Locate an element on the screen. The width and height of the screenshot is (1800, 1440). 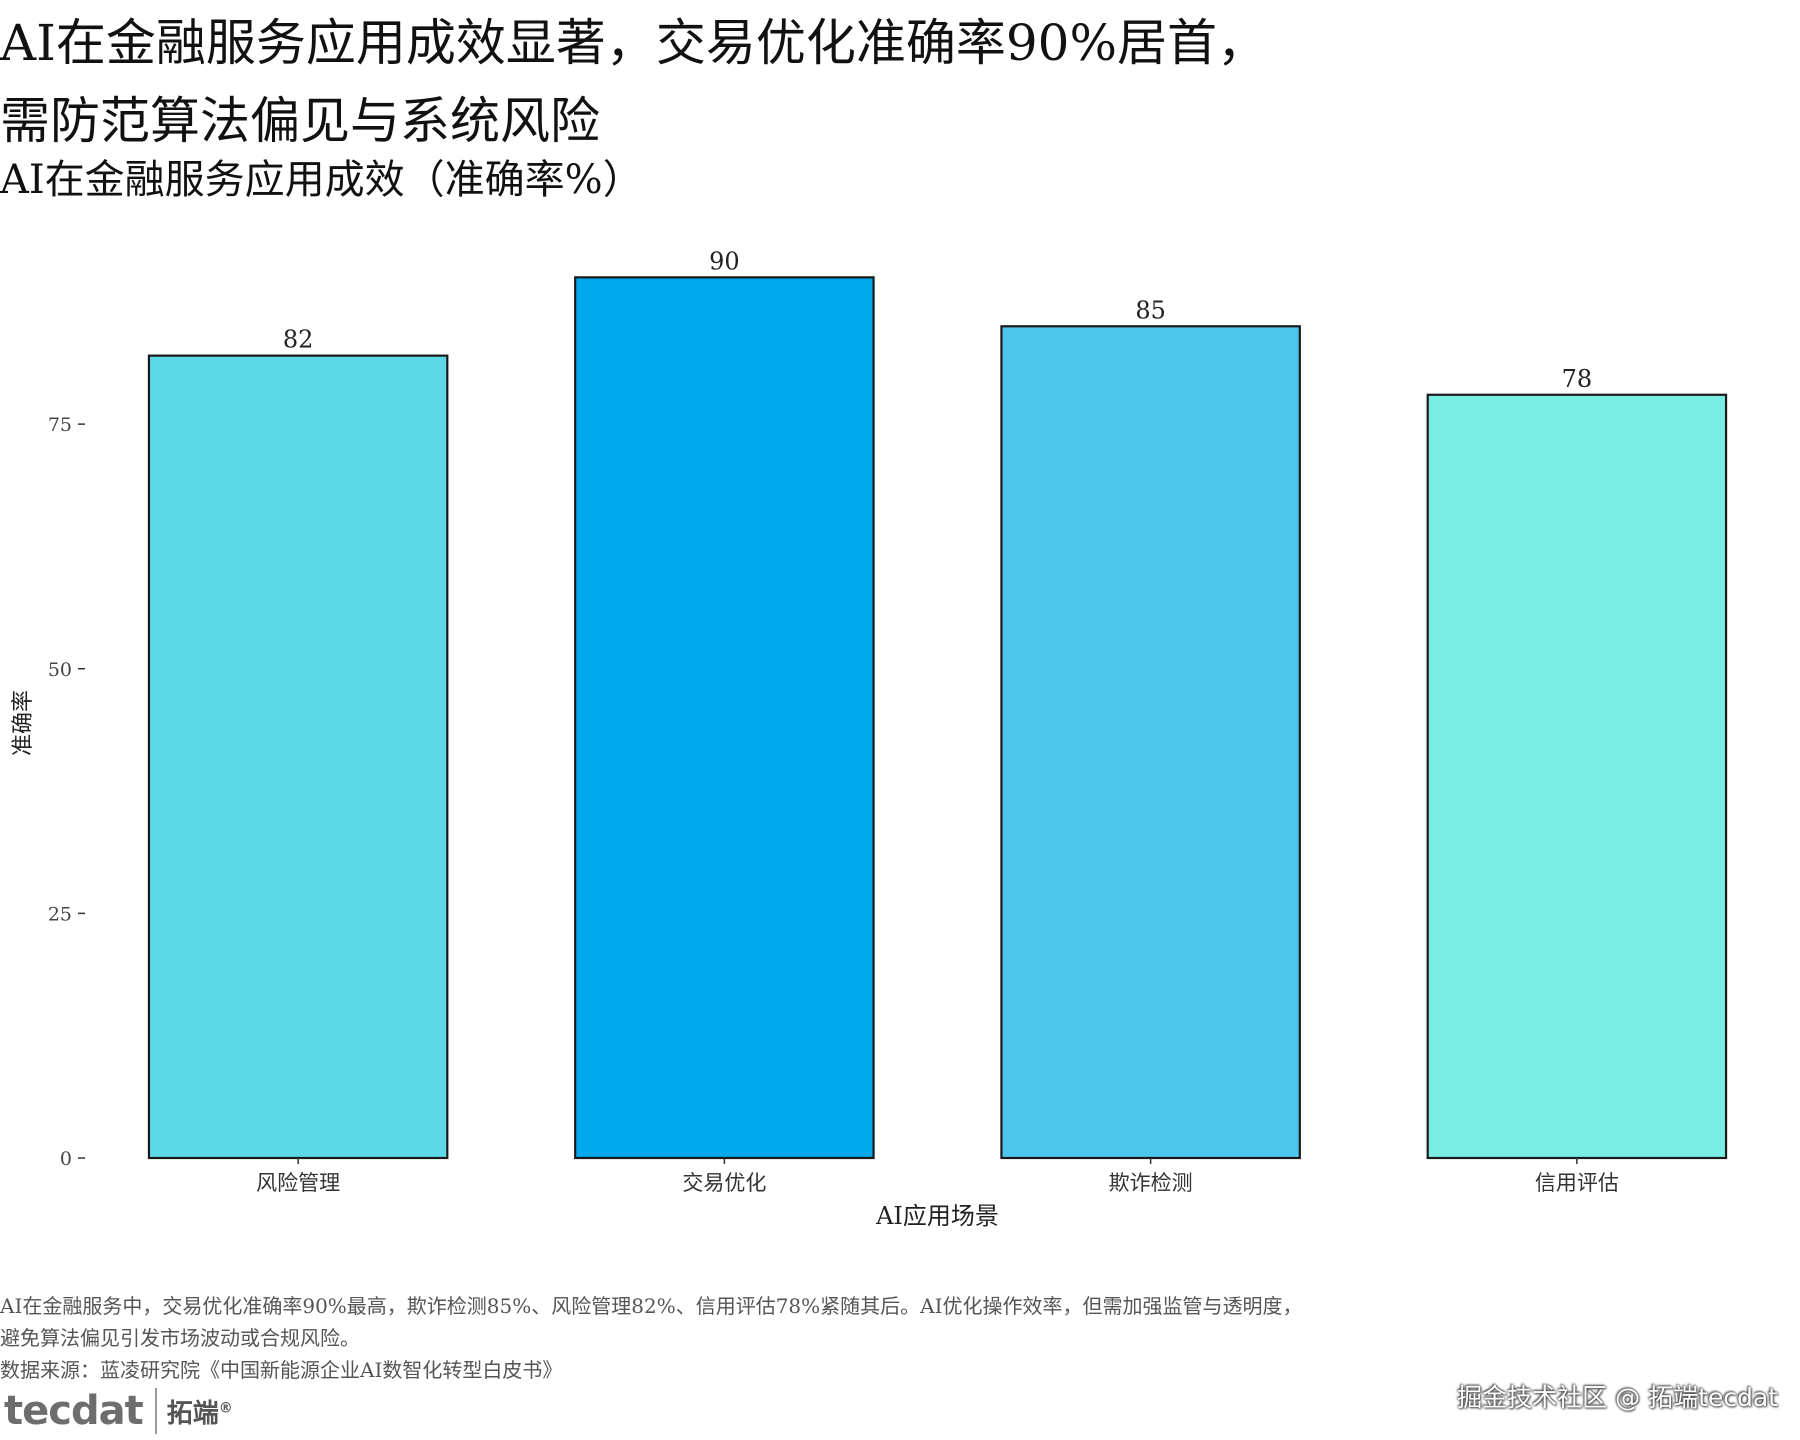
y-tick-label: 50 is located at coordinates (60, 670).